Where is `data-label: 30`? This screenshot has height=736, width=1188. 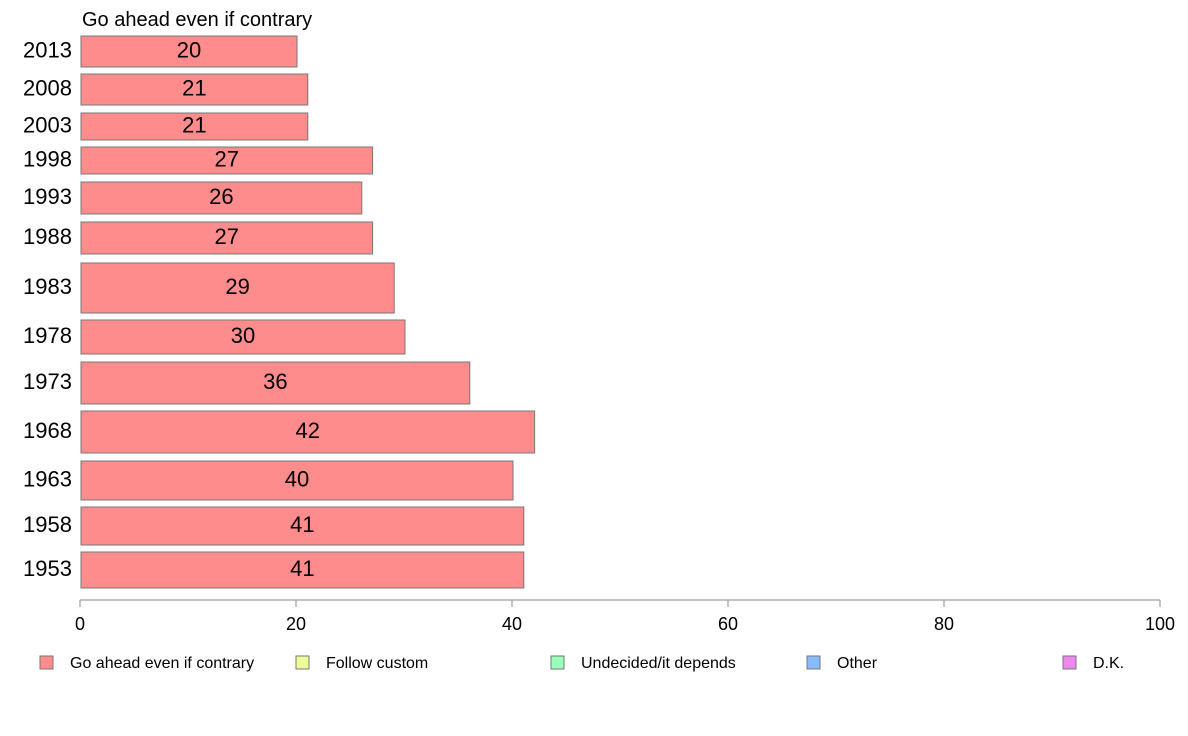 data-label: 30 is located at coordinates (243, 335).